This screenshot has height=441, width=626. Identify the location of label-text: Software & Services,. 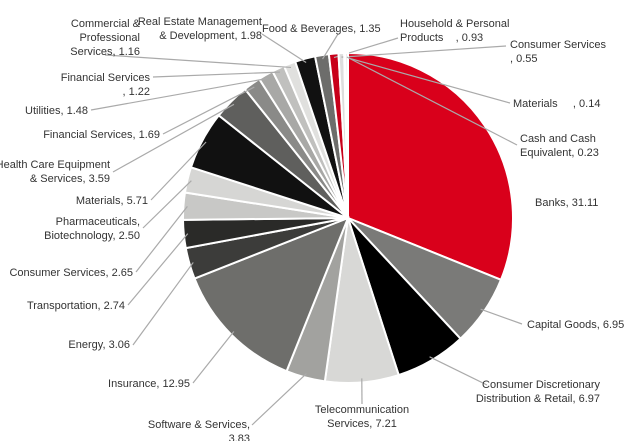
(198, 425).